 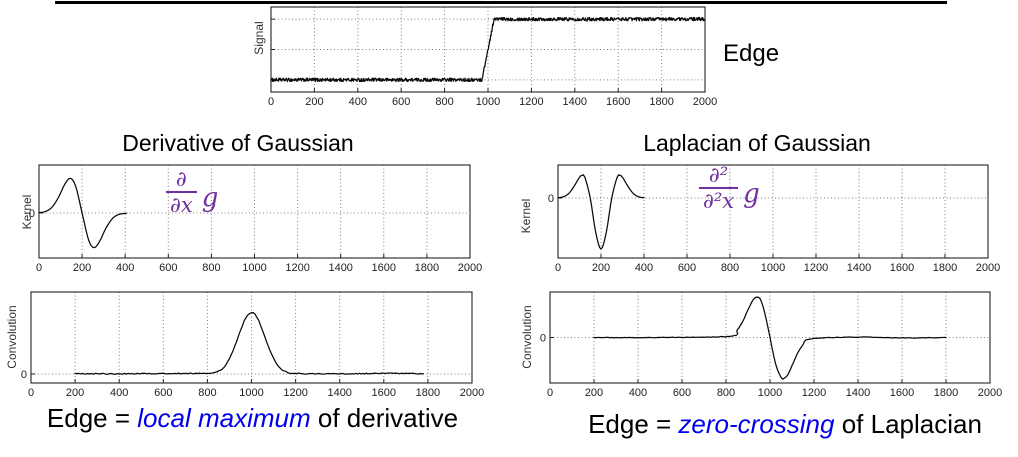 I want to click on log-formula-g: g, so click(x=751, y=194).